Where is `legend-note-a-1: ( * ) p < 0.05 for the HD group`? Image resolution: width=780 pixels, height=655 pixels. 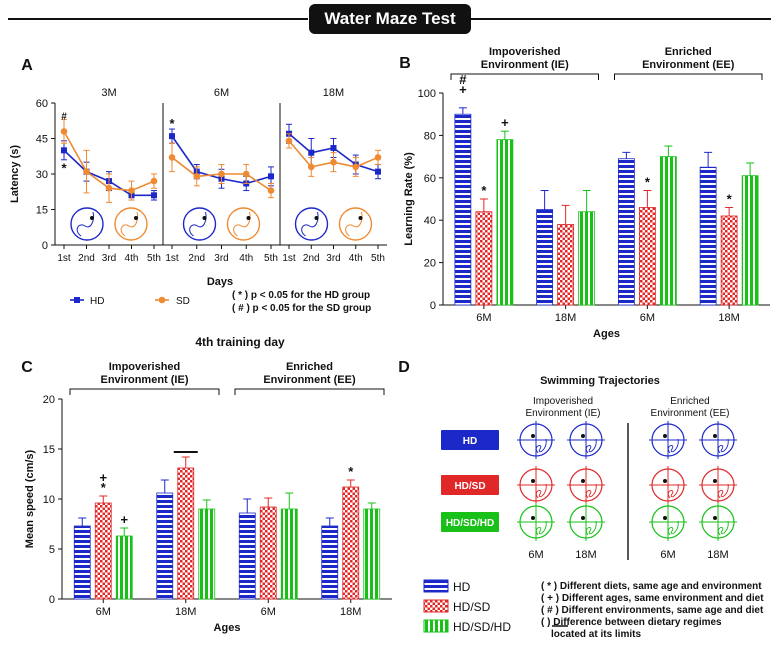
legend-note-a-1: ( * ) p < 0.05 for the HD group is located at coordinates (301, 295).